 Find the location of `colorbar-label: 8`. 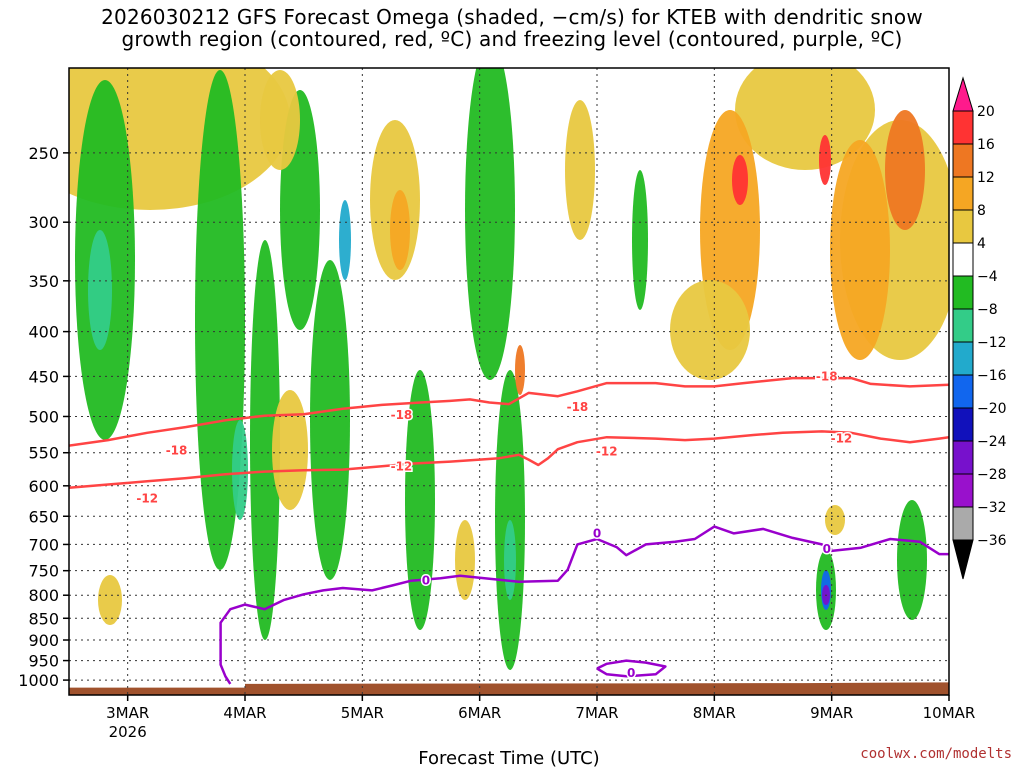

colorbar-label: 8 is located at coordinates (981, 211).